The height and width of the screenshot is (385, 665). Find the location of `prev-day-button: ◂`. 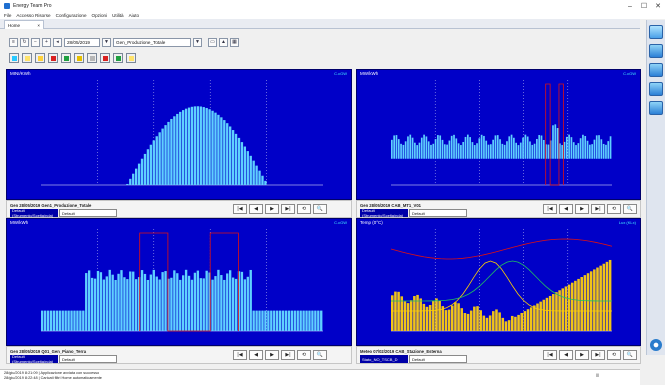

prev-day-button: ◂ is located at coordinates (57, 42).